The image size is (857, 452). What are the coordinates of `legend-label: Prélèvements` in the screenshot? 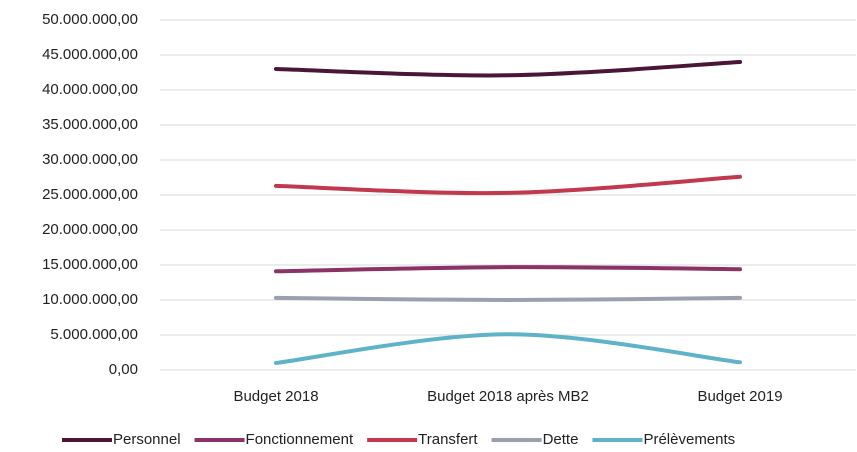 It's located at (689, 439).